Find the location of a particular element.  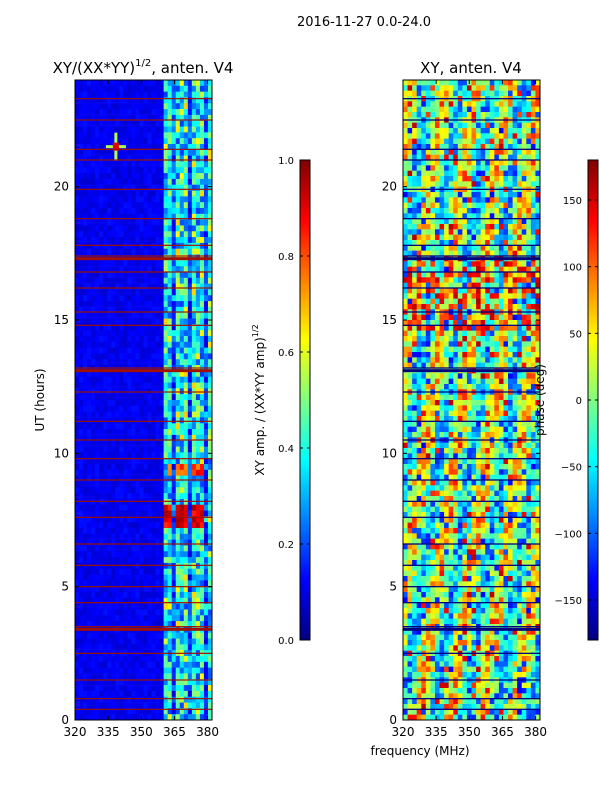

colorbar-tick-label: 0.0 is located at coordinates (286, 641).